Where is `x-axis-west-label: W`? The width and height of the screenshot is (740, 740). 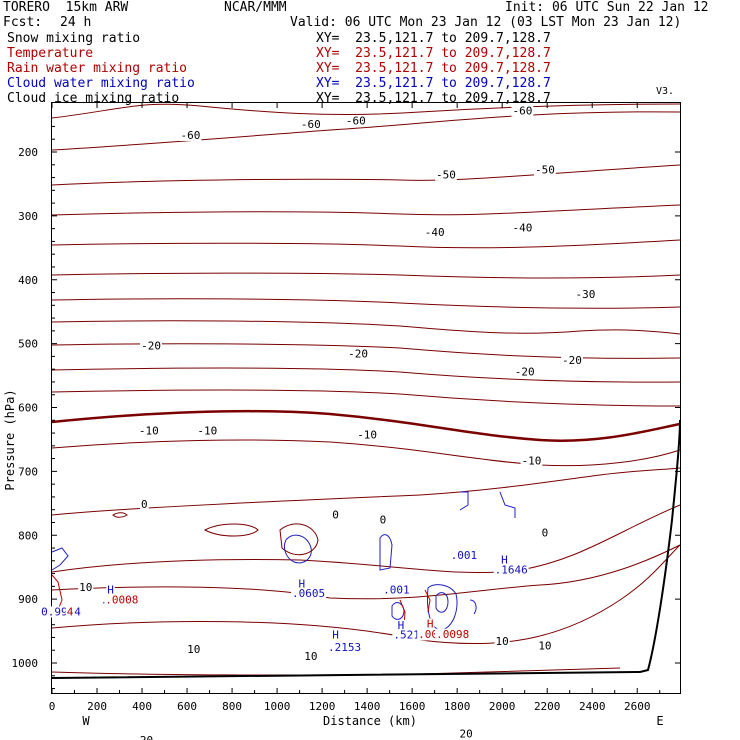 x-axis-west-label: W is located at coordinates (86, 721).